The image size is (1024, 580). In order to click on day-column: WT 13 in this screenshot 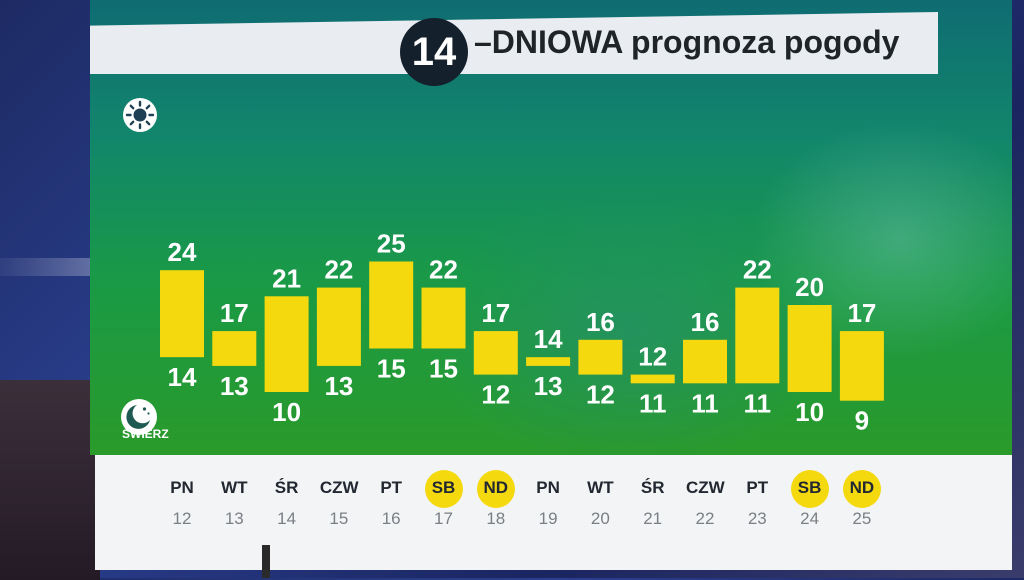, I will do `click(234, 499)`.